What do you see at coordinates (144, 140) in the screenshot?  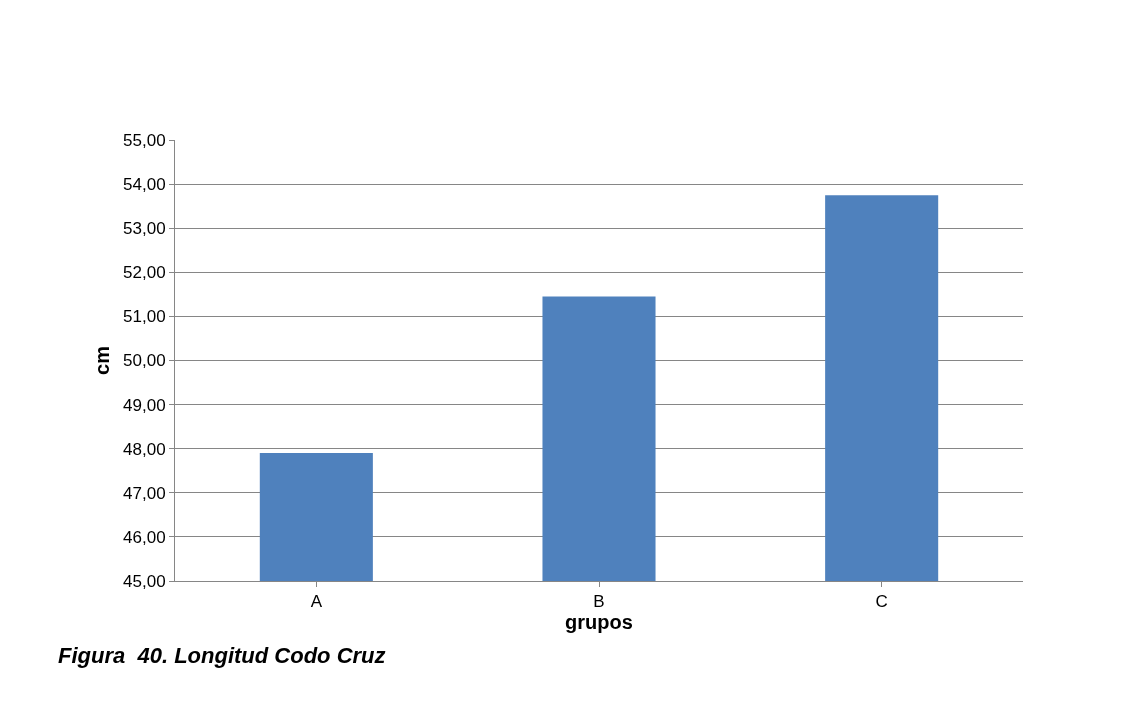 I see `y-tick-label: 55,00` at bounding box center [144, 140].